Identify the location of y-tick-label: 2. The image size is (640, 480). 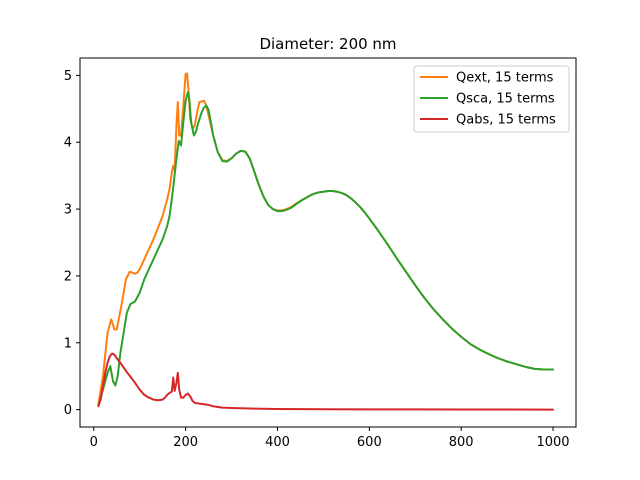
(68, 276).